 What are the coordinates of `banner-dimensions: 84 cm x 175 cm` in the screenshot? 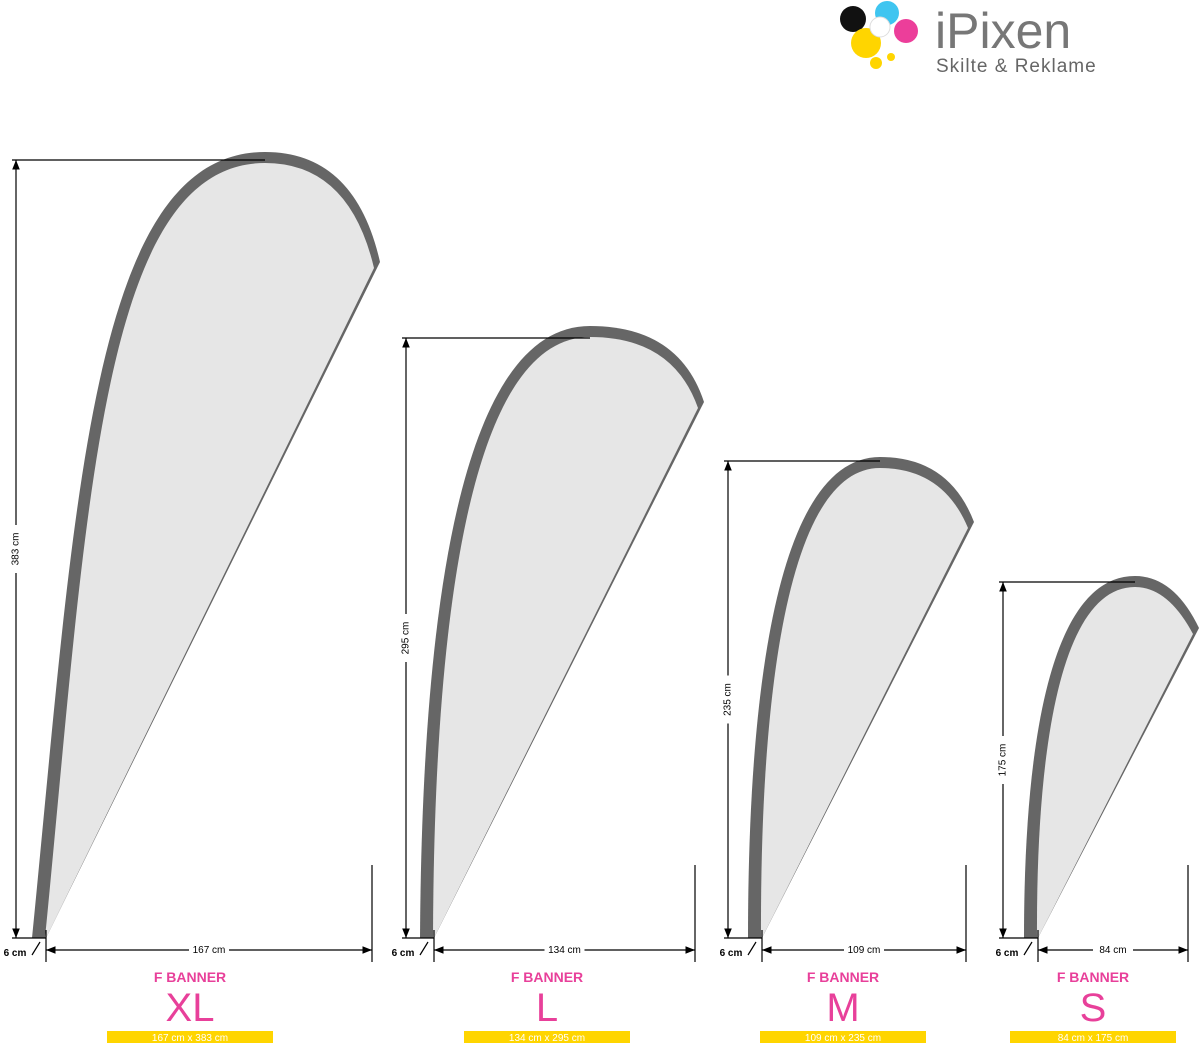 It's located at (1093, 1038).